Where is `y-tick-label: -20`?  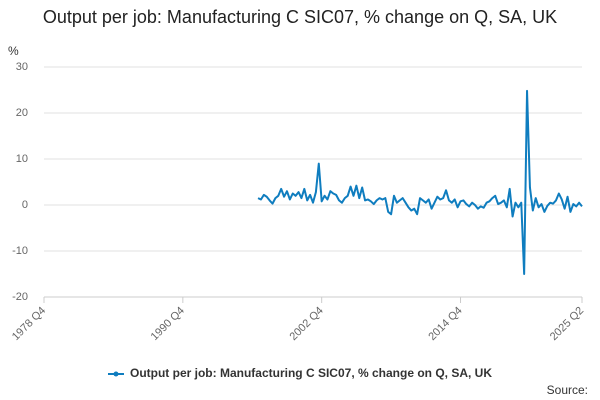 y-tick-label: -20 is located at coordinates (20, 297).